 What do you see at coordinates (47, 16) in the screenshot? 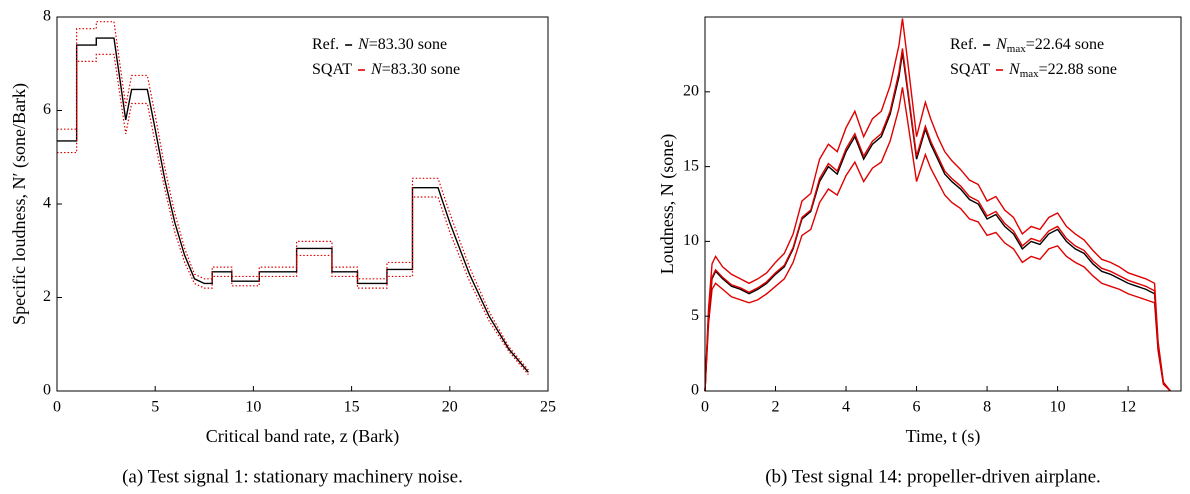
I see `y-tick-label: 8` at bounding box center [47, 16].